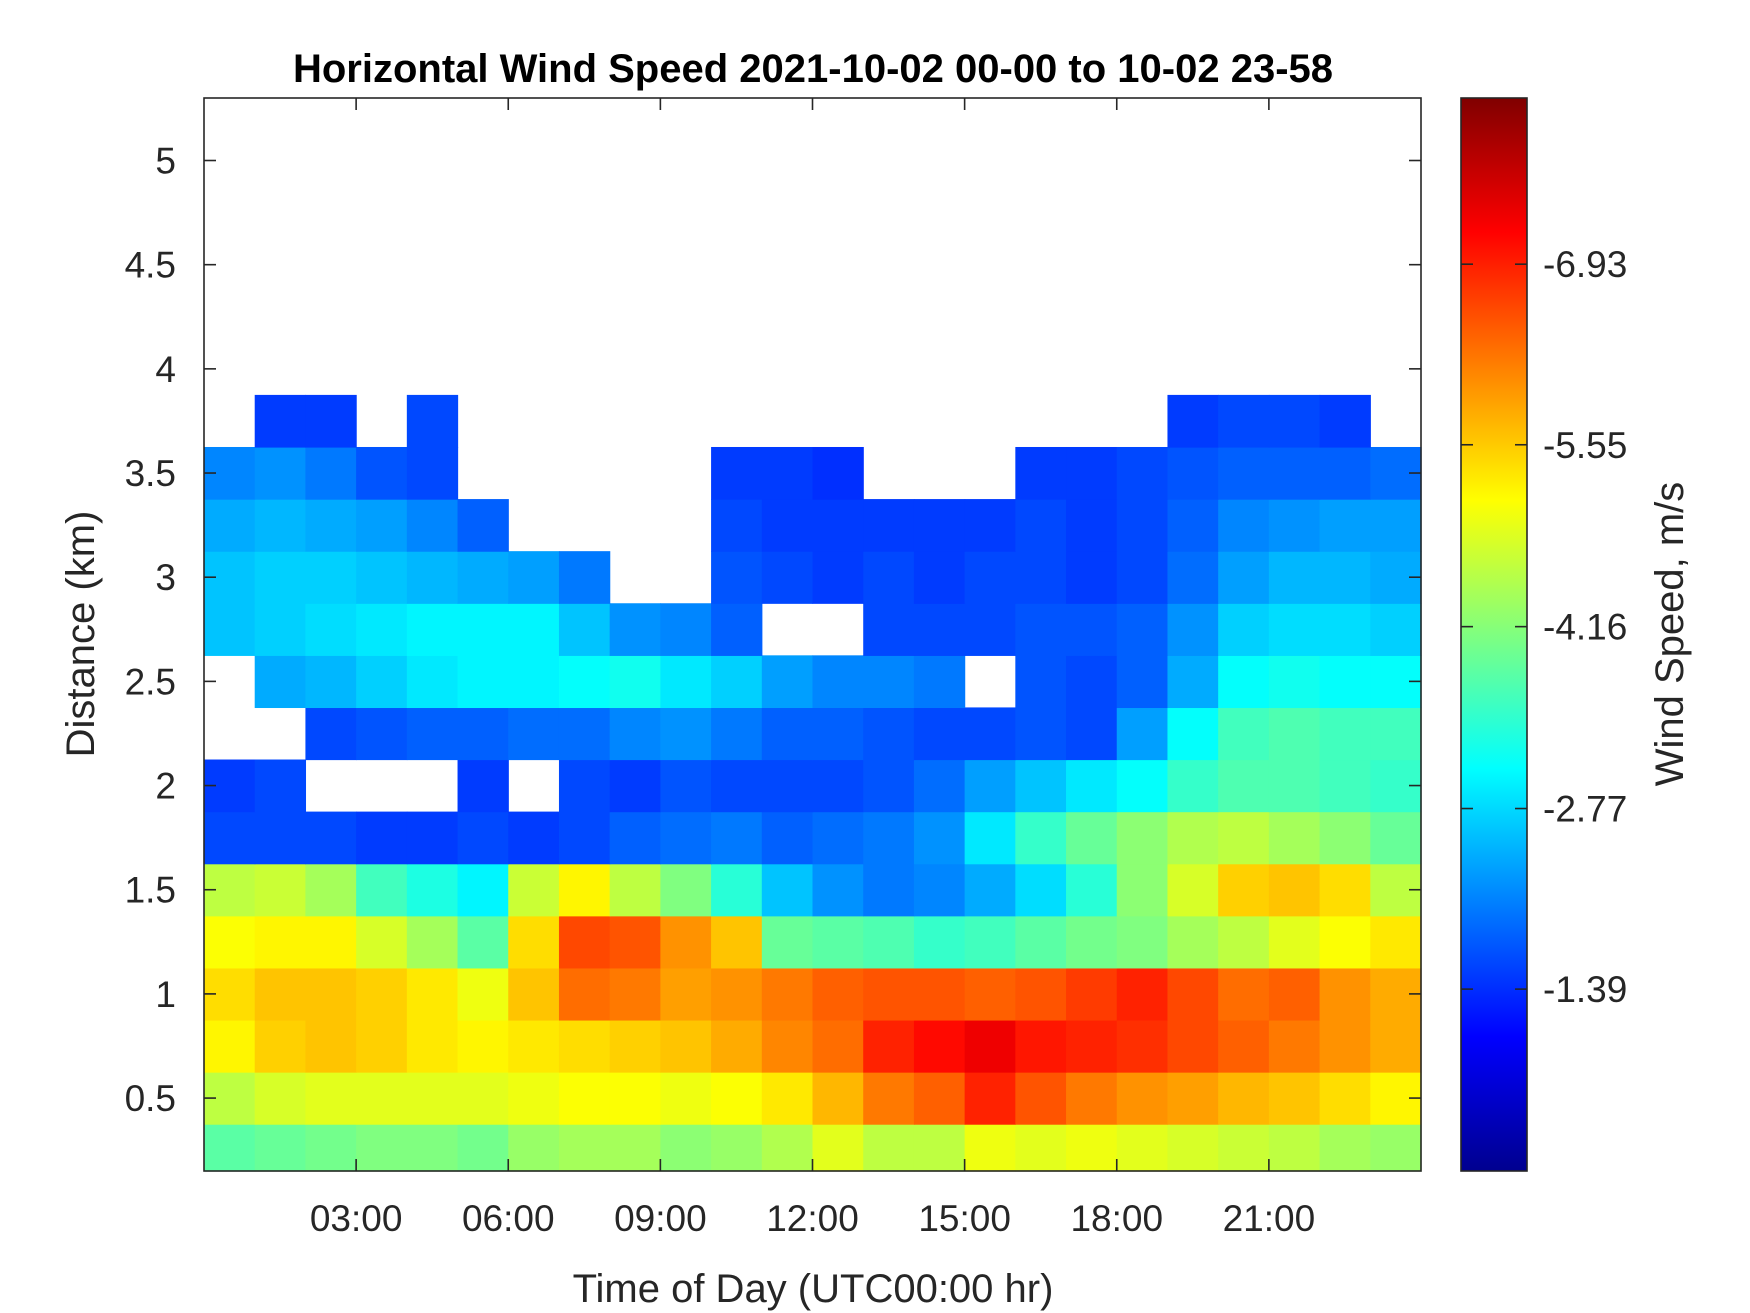  What do you see at coordinates (150, 1098) in the screenshot?
I see `y-tick-label: 0.5` at bounding box center [150, 1098].